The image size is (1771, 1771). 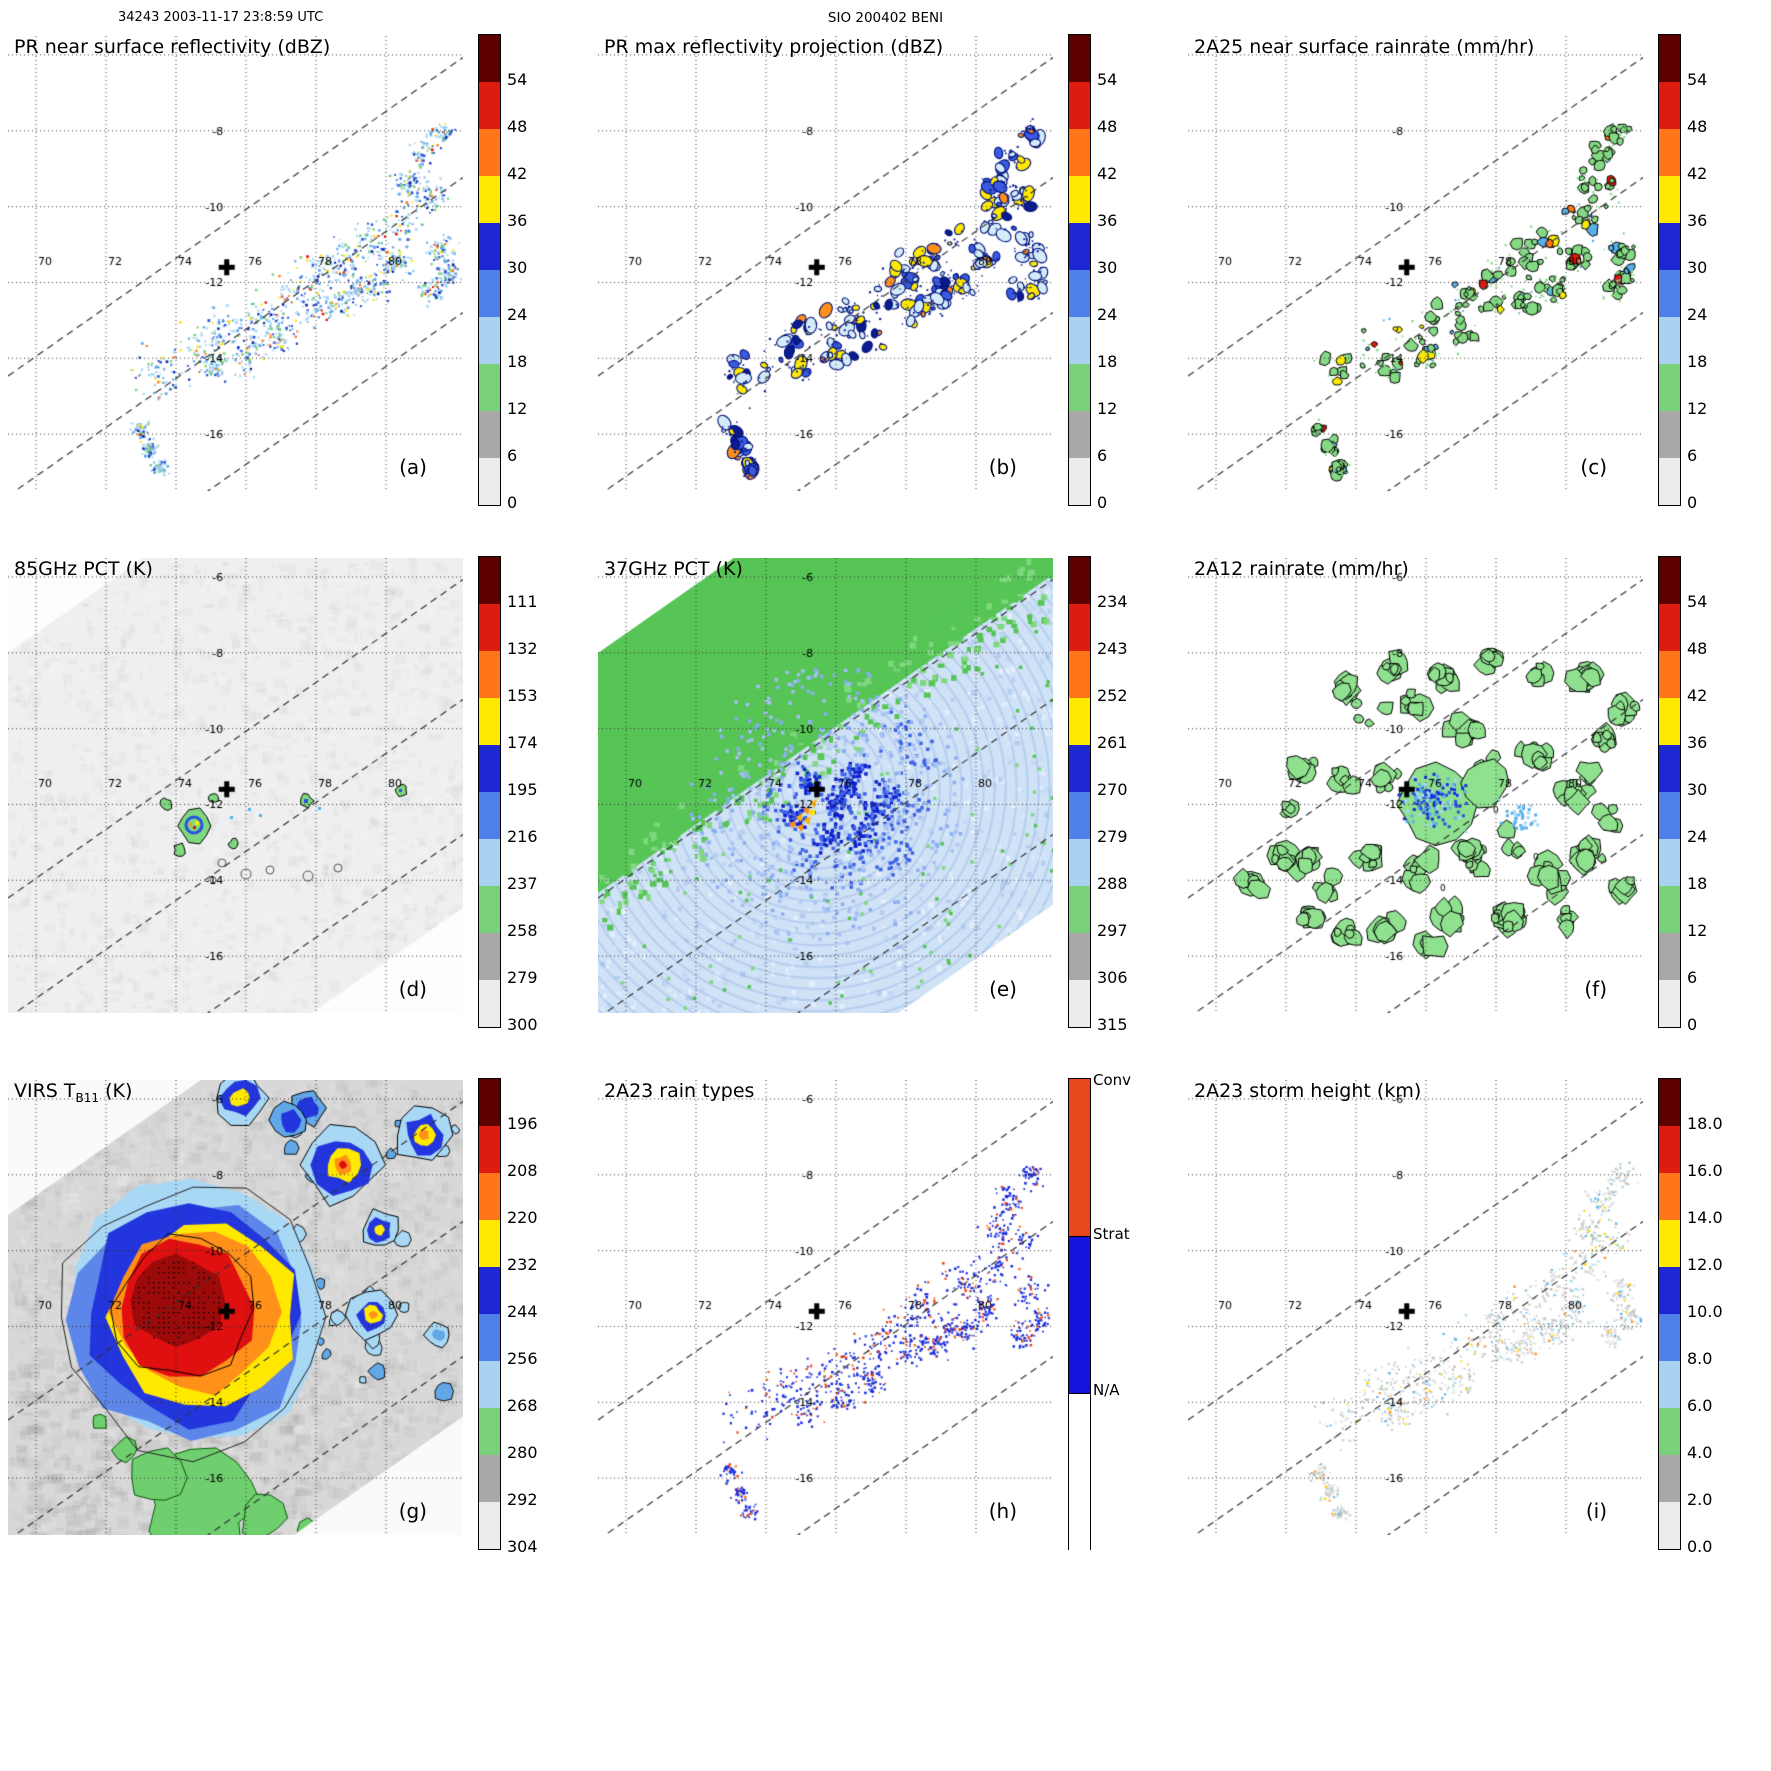 What do you see at coordinates (1112, 742) in the screenshot?
I see `colorbar-tick: 261` at bounding box center [1112, 742].